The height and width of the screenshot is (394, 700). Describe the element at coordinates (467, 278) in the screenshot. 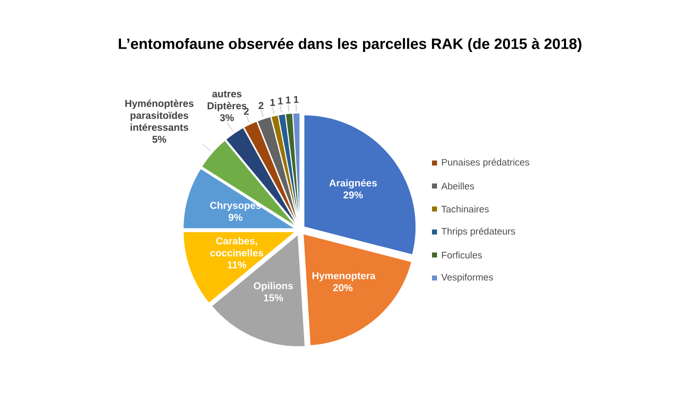

I see `legend-label: Vespiformes` at that location.